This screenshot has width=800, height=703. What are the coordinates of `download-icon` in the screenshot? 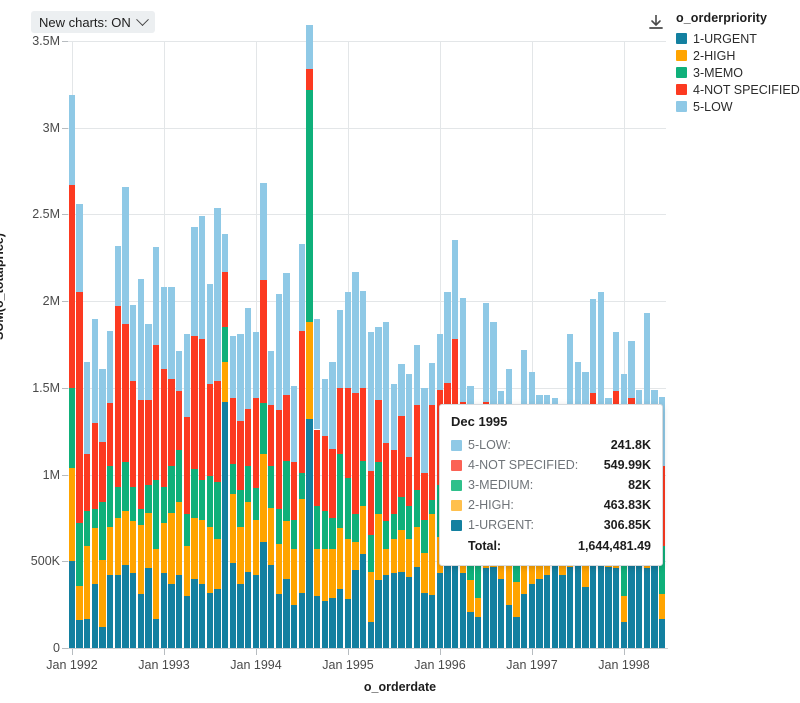 It's located at (656, 22).